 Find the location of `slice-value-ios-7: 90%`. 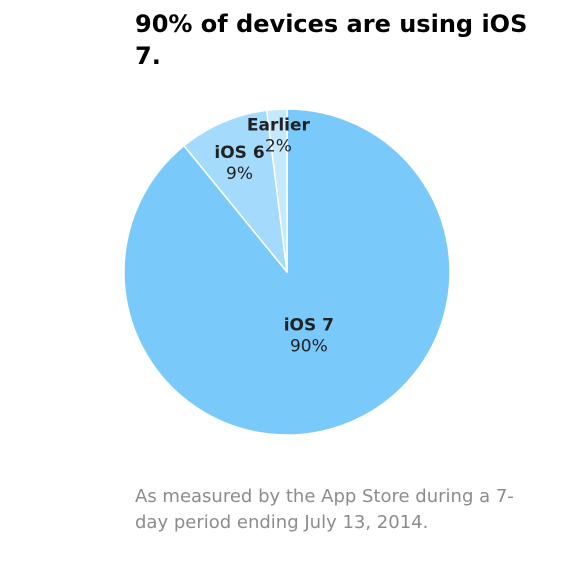

slice-value-ios-7: 90% is located at coordinates (309, 346).